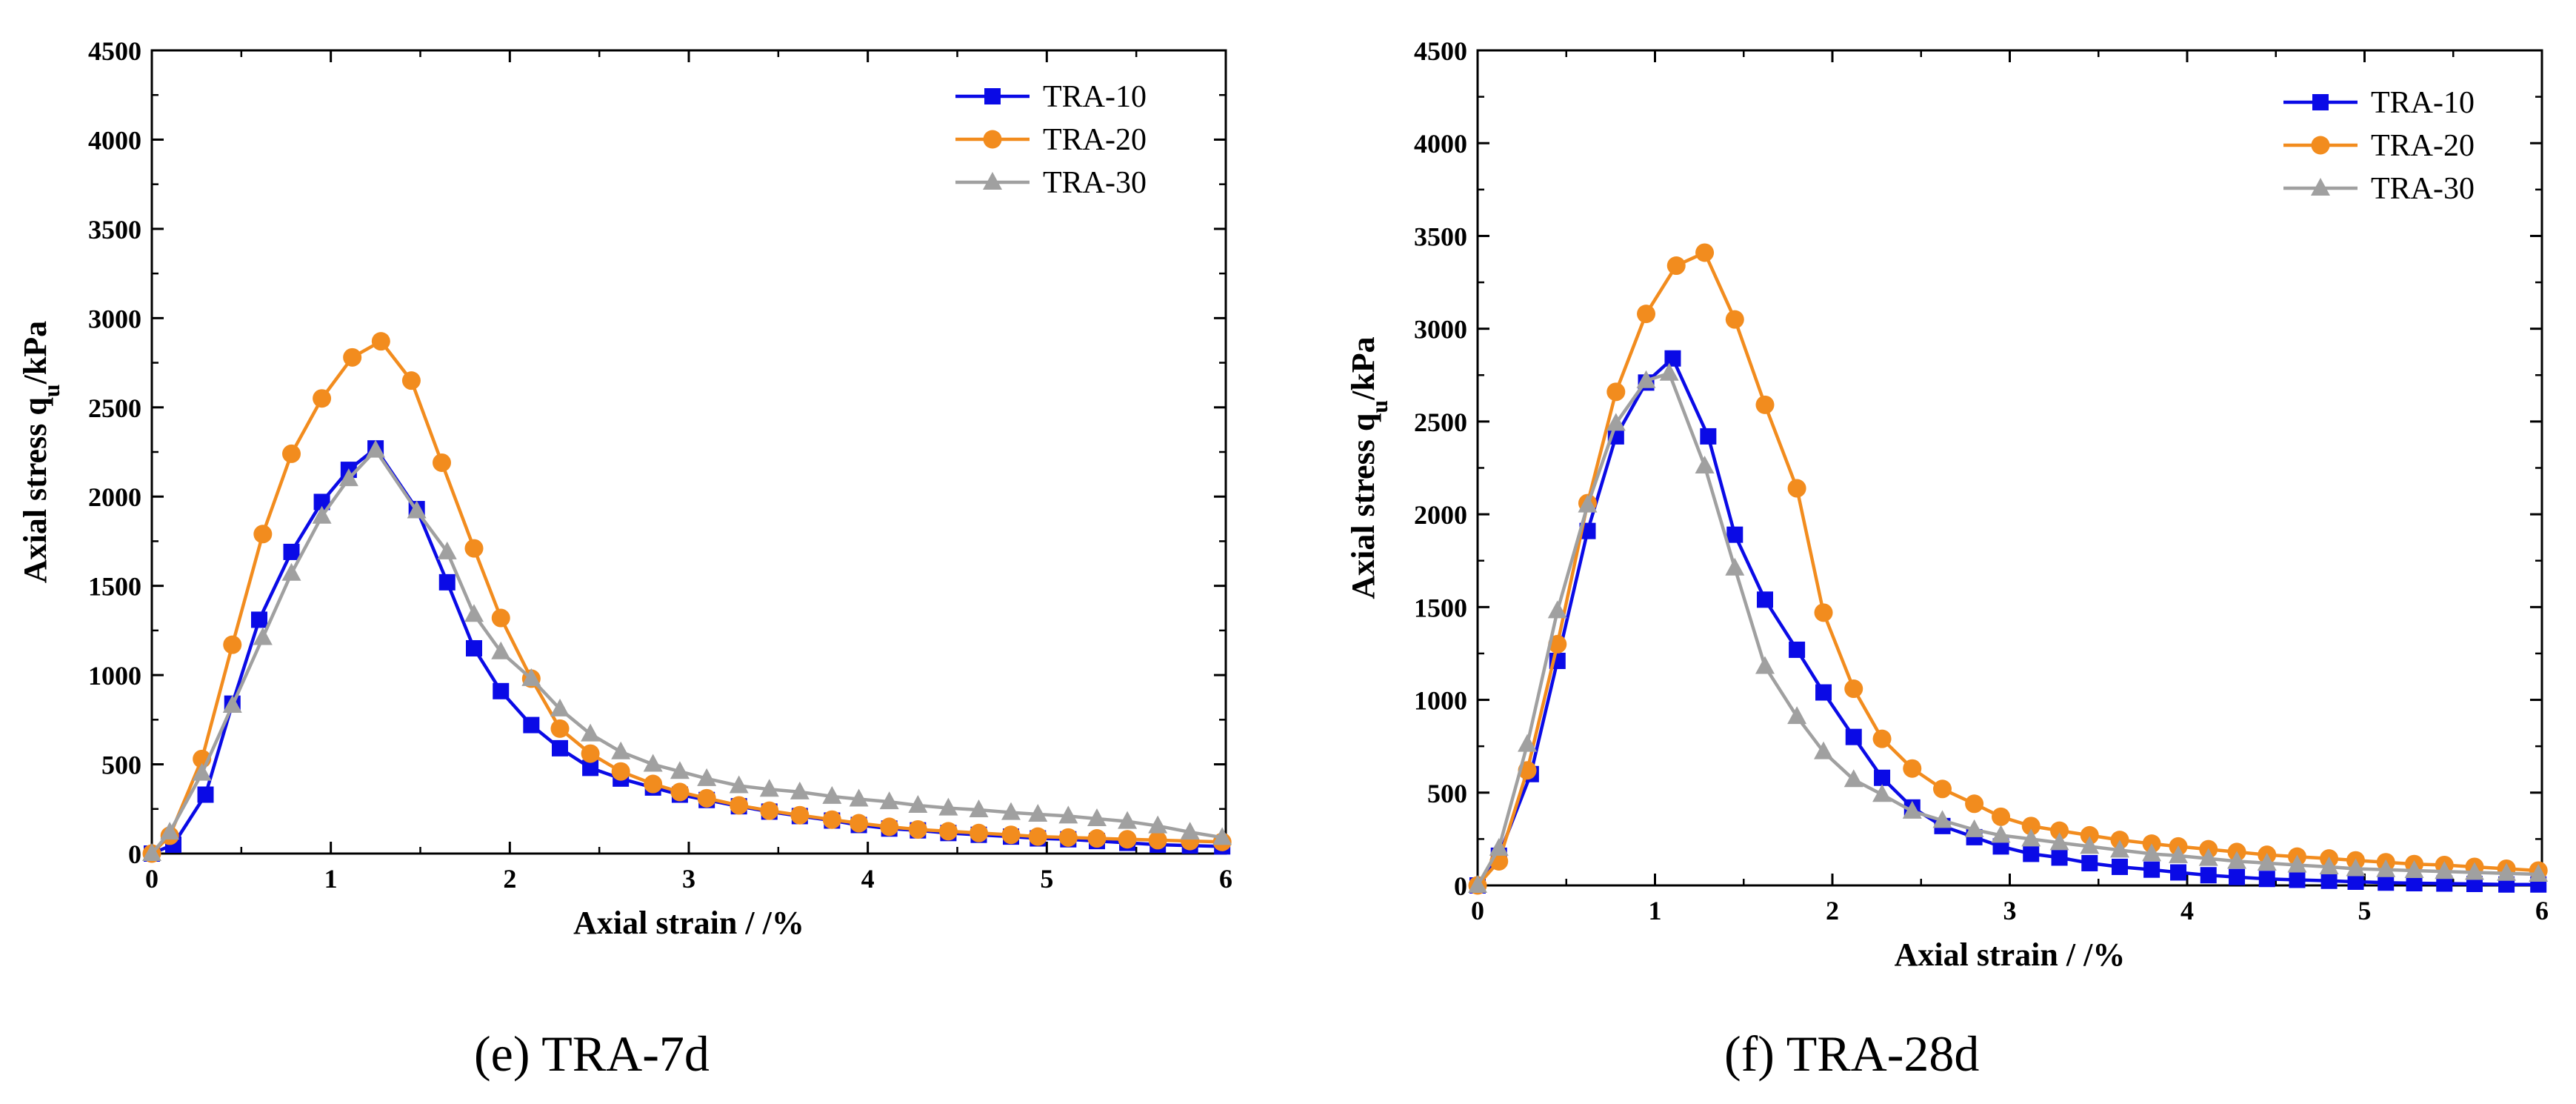 The image size is (2576, 1104). What do you see at coordinates (1368, 467) in the screenshot?
I see `y-axis-label: Axial stress qu/kPa` at bounding box center [1368, 467].